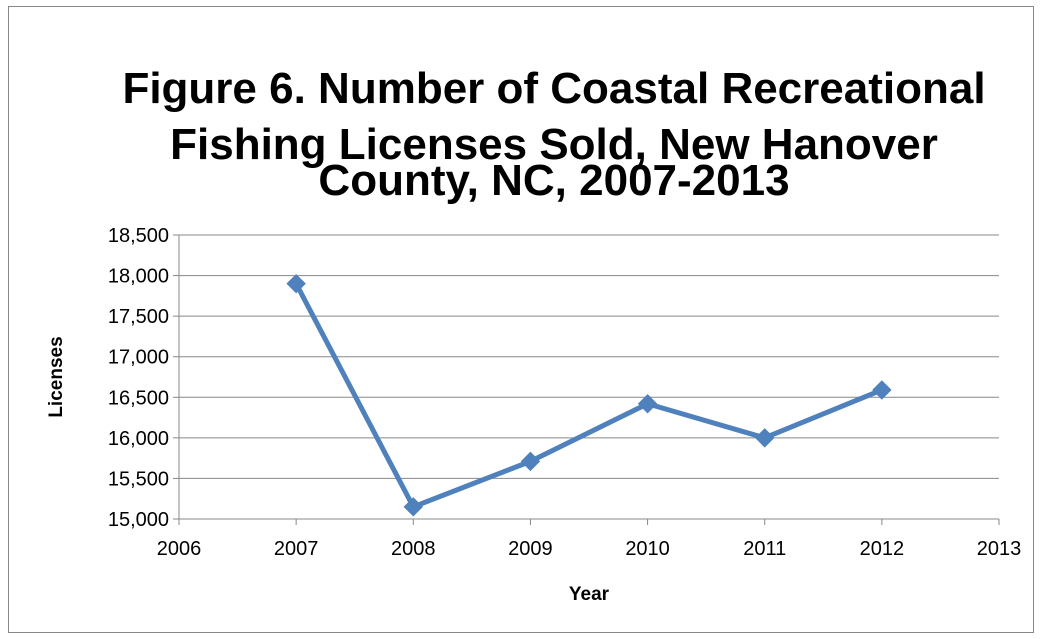  I want to click on y-tick-label: 17,000, so click(138, 358).